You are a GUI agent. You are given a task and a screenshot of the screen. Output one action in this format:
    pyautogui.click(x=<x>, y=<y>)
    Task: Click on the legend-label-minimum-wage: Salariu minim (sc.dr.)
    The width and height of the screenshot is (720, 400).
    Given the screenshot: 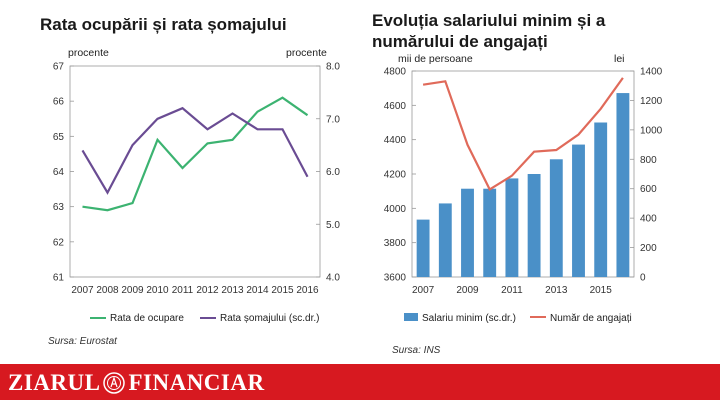 What is the action you would take?
    pyautogui.click(x=469, y=318)
    